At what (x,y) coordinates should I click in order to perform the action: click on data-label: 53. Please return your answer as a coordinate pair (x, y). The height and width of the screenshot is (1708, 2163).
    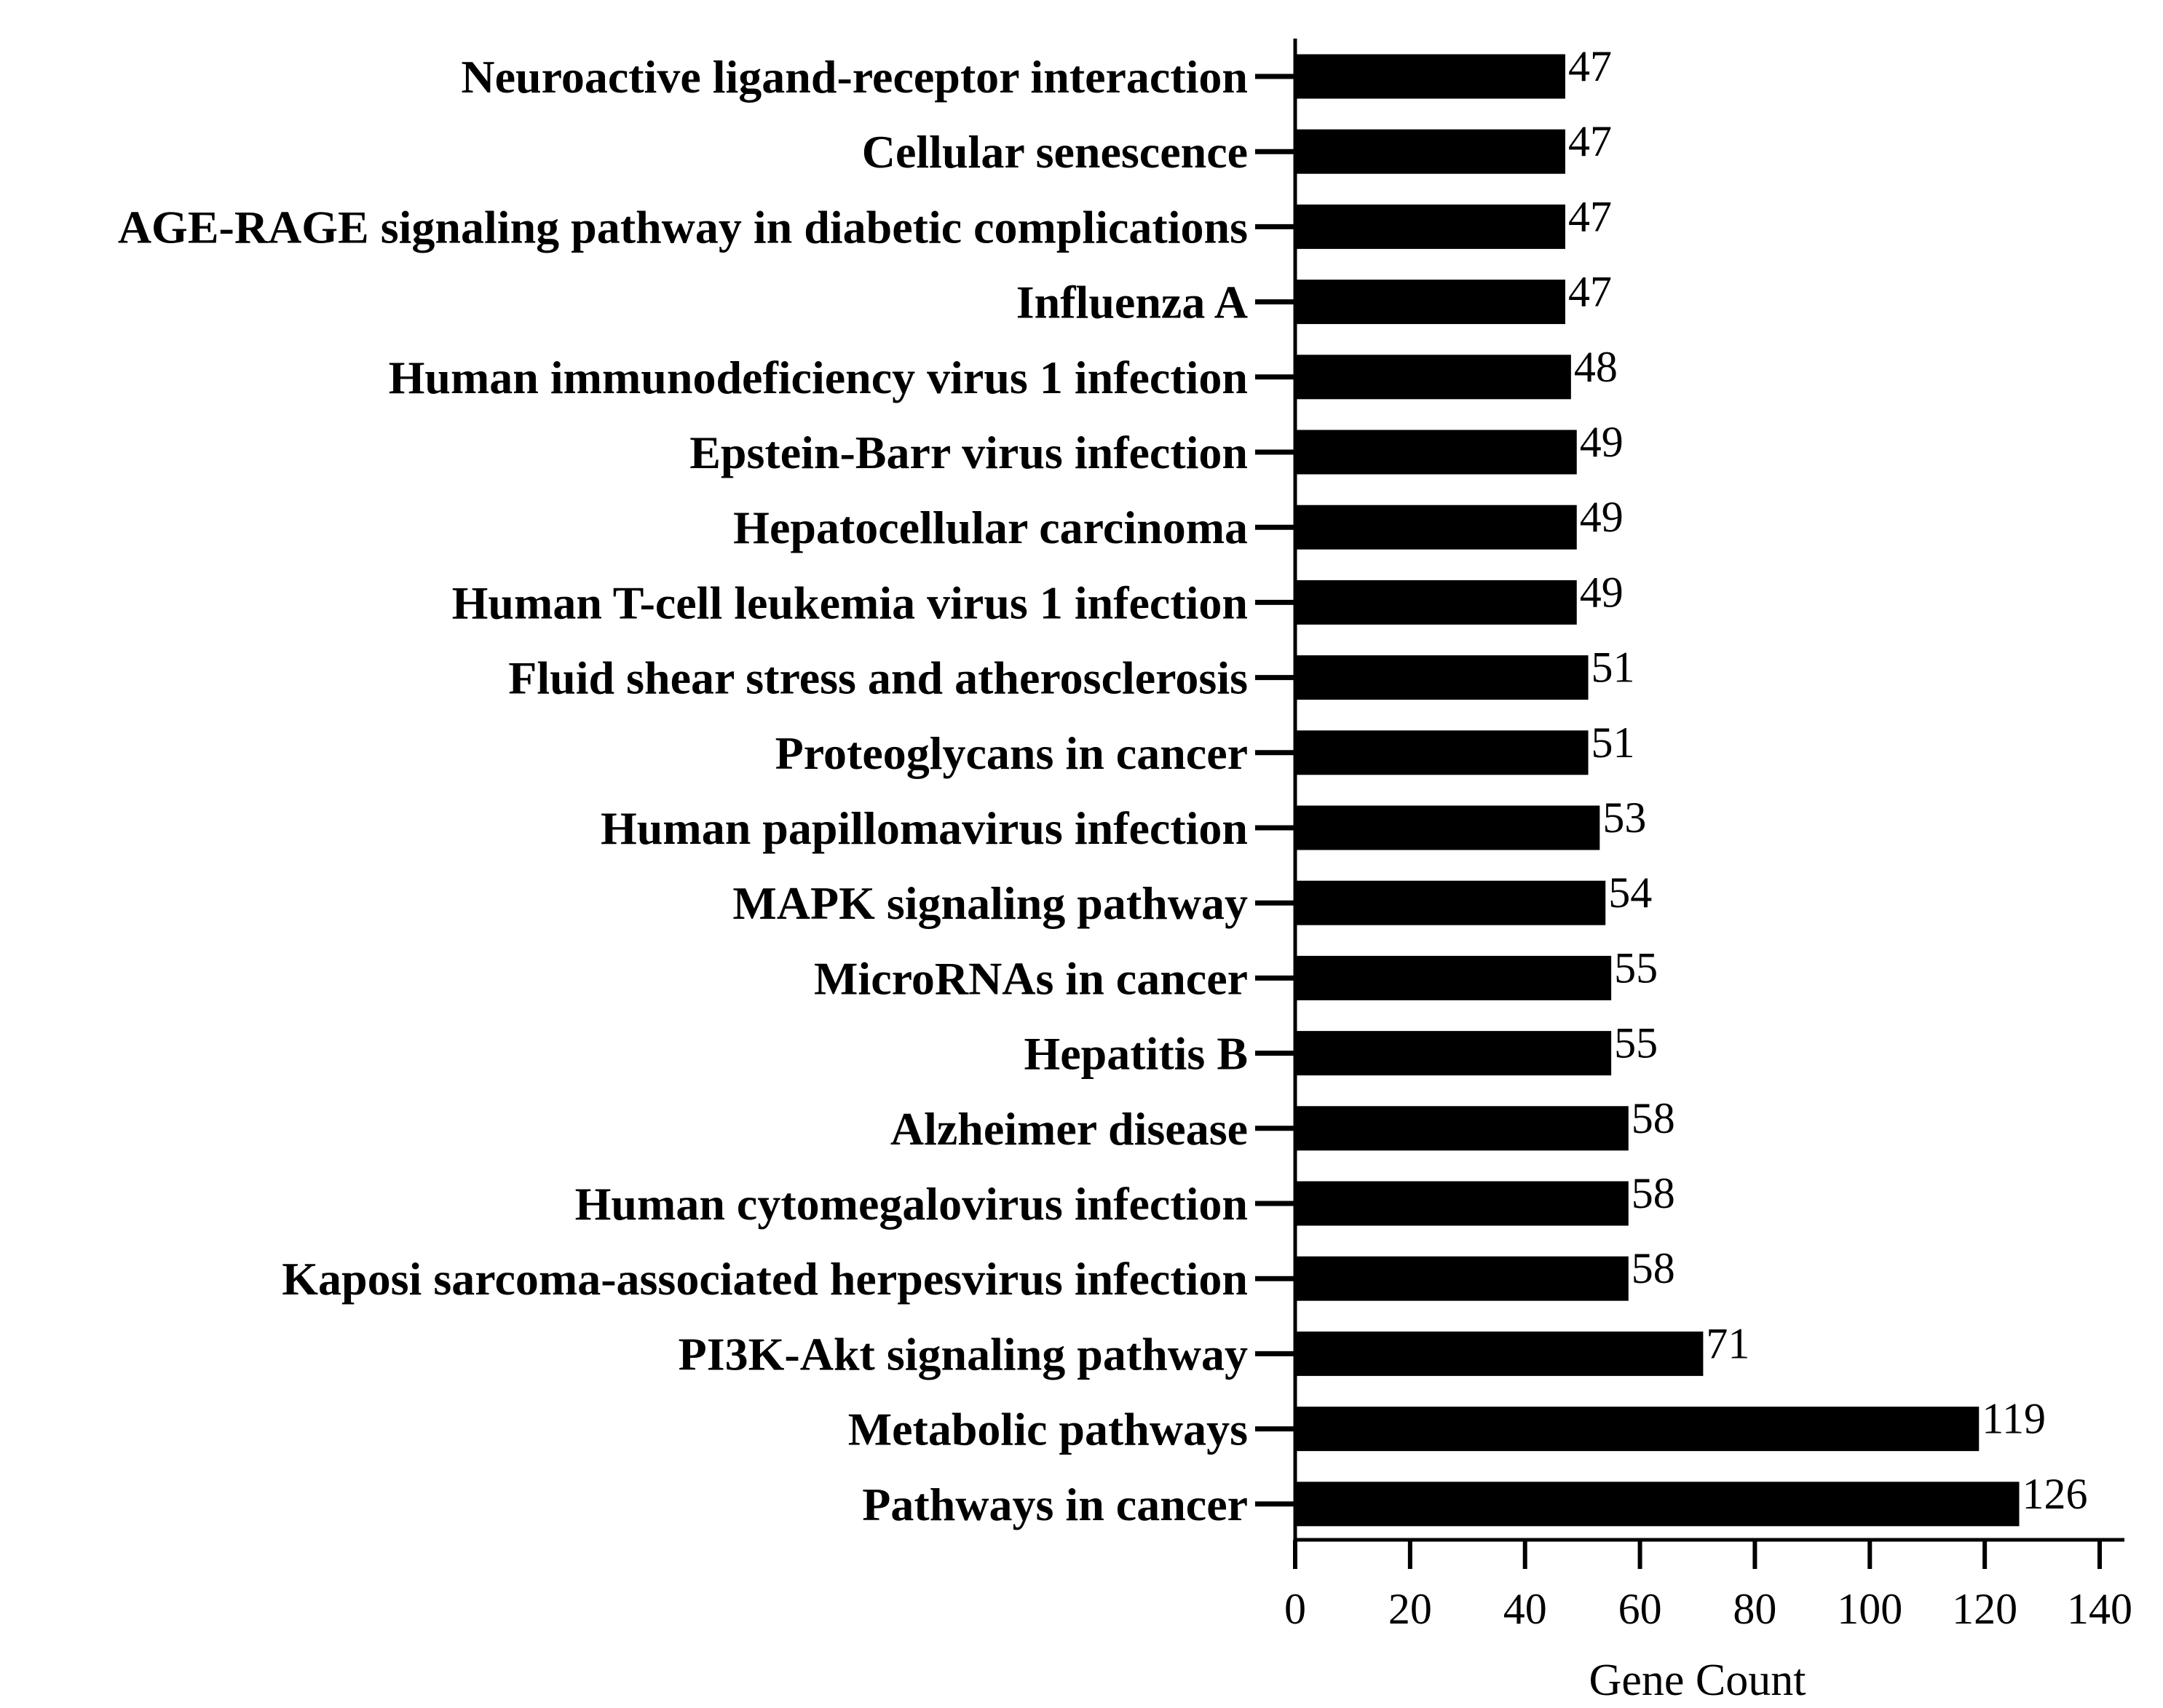
    Looking at the image, I should click on (1624, 818).